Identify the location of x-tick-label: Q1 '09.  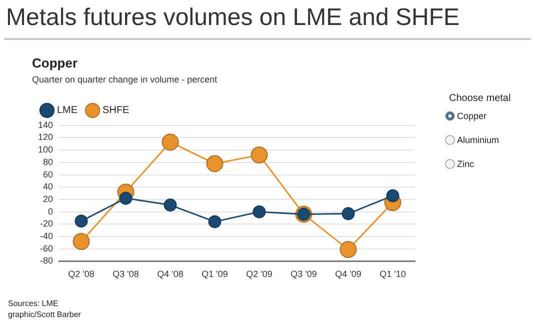
(215, 274).